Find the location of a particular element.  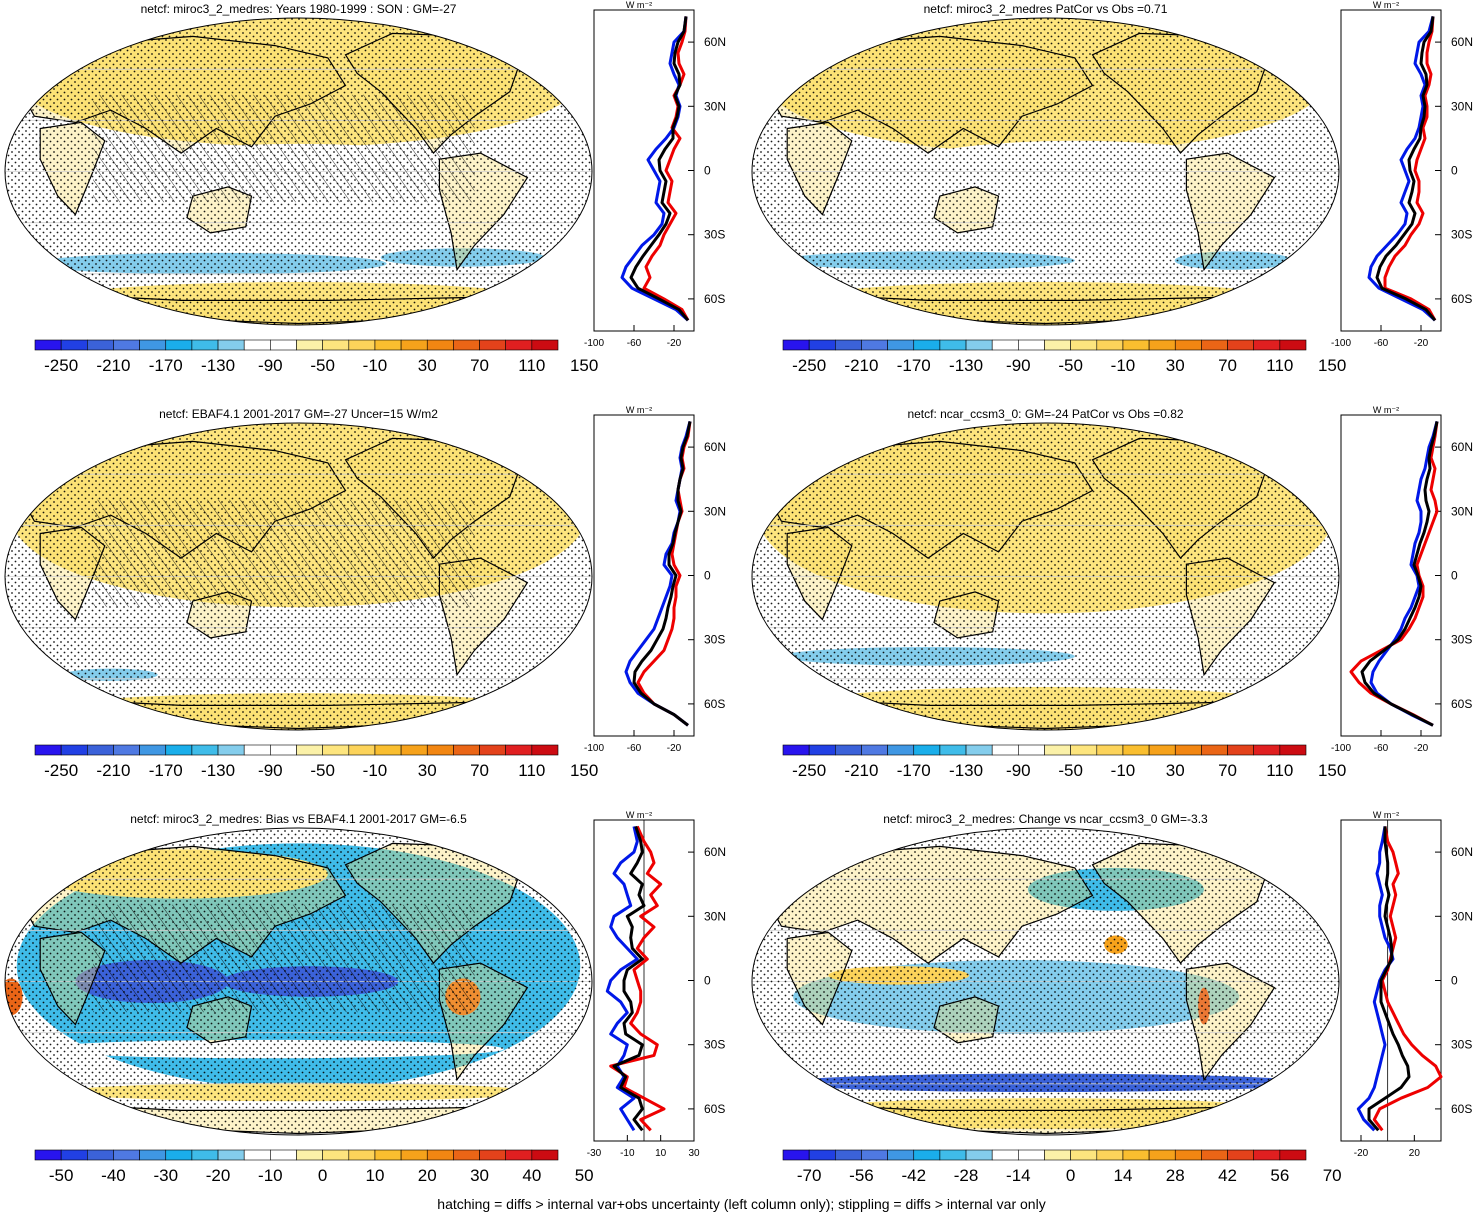

zonal-xtick-label: -30 is located at coordinates (594, 1153).